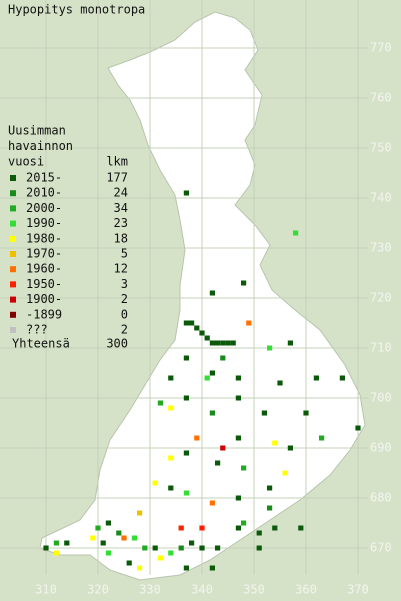 The image size is (401, 601). Describe the element at coordinates (37, 131) in the screenshot. I see `legend-heading: Uusimman` at that location.